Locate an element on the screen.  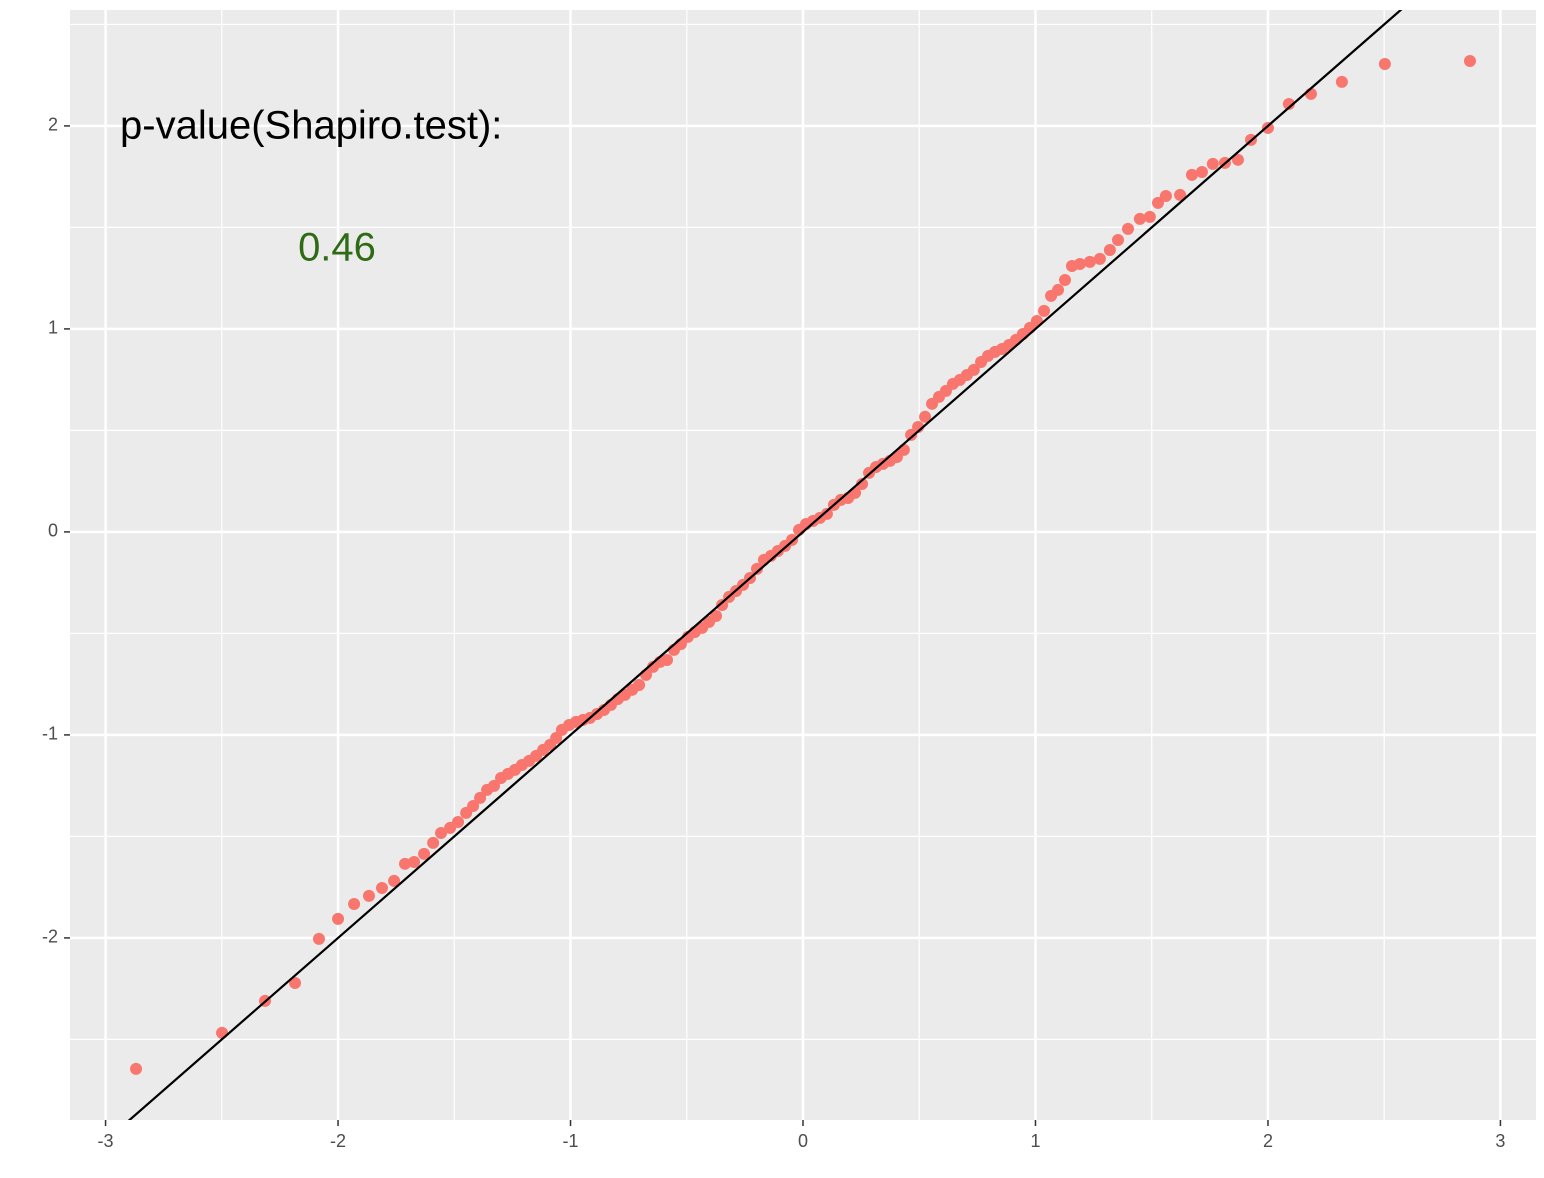
x-tick-label: -2 is located at coordinates (338, 1141).